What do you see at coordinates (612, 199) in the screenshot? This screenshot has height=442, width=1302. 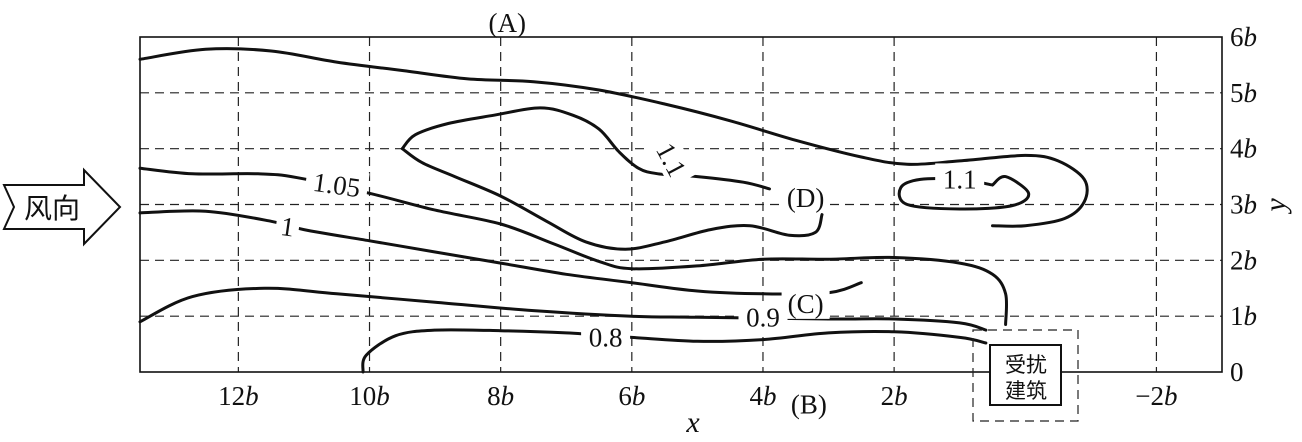 I see `contour-c-1.1-left-lower` at bounding box center [612, 199].